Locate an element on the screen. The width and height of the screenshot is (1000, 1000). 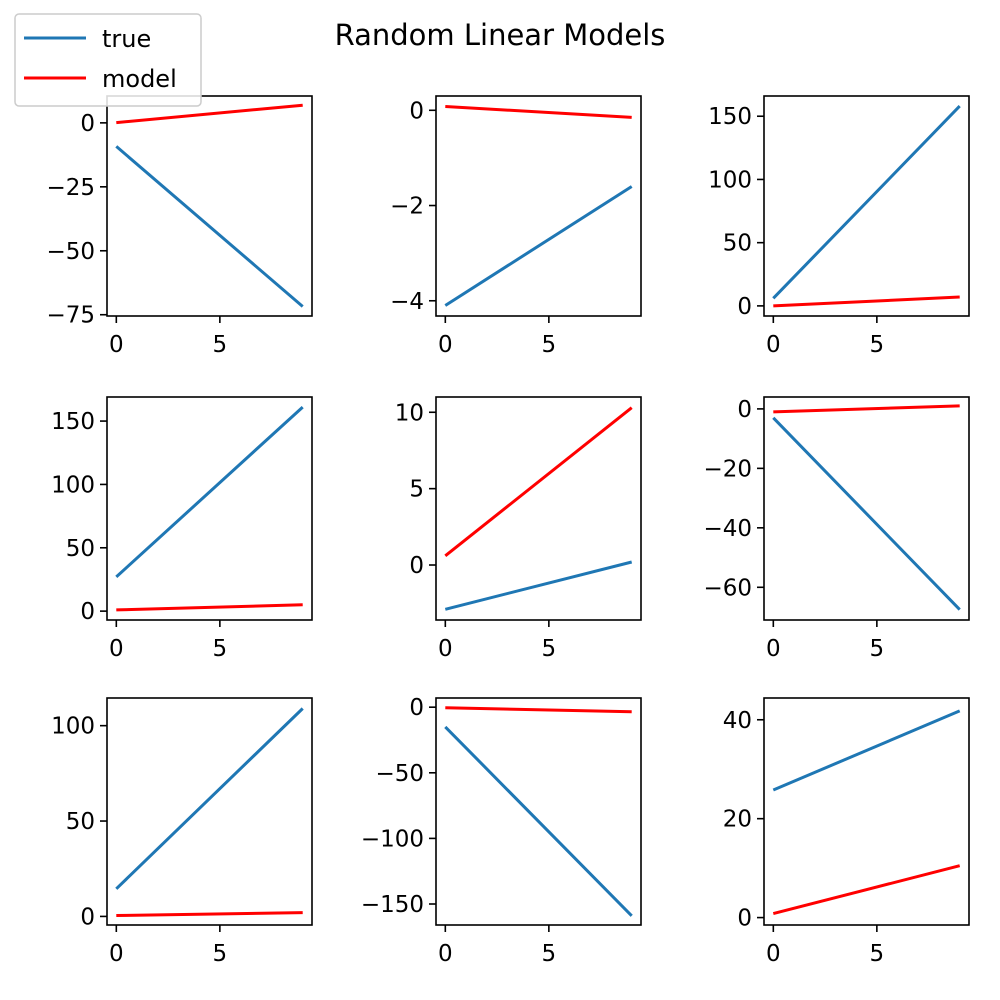
y-tick-label: −150 is located at coordinates (392, 905).